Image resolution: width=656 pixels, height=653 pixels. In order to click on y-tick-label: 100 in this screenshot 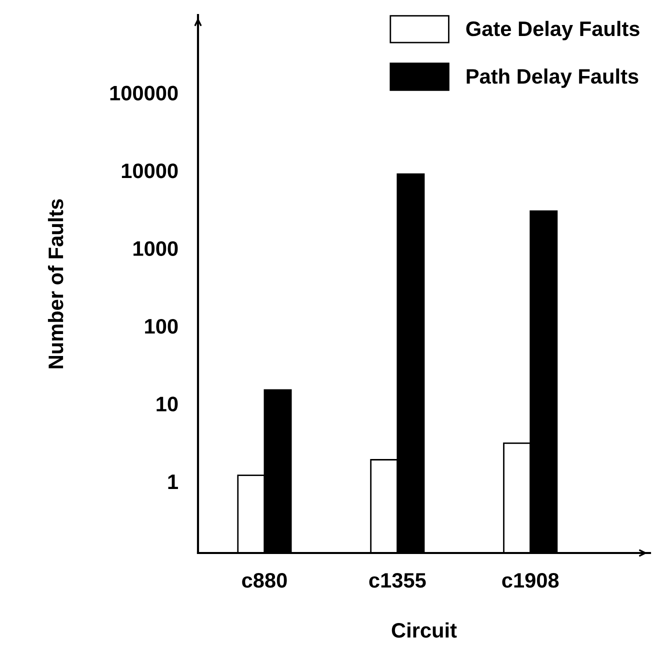, I will do `click(161, 326)`.